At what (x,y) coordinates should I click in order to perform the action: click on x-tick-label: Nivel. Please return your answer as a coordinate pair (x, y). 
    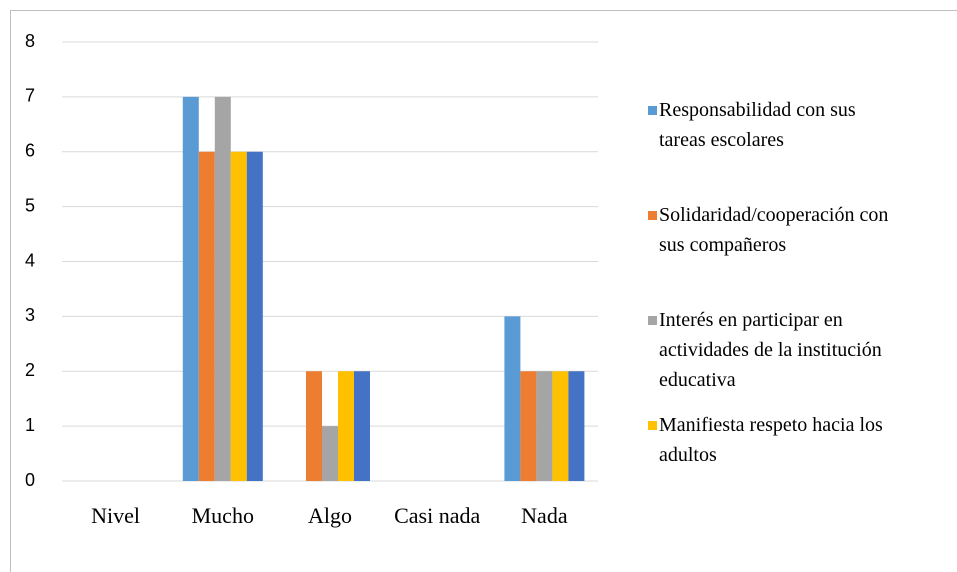
    Looking at the image, I should click on (116, 515).